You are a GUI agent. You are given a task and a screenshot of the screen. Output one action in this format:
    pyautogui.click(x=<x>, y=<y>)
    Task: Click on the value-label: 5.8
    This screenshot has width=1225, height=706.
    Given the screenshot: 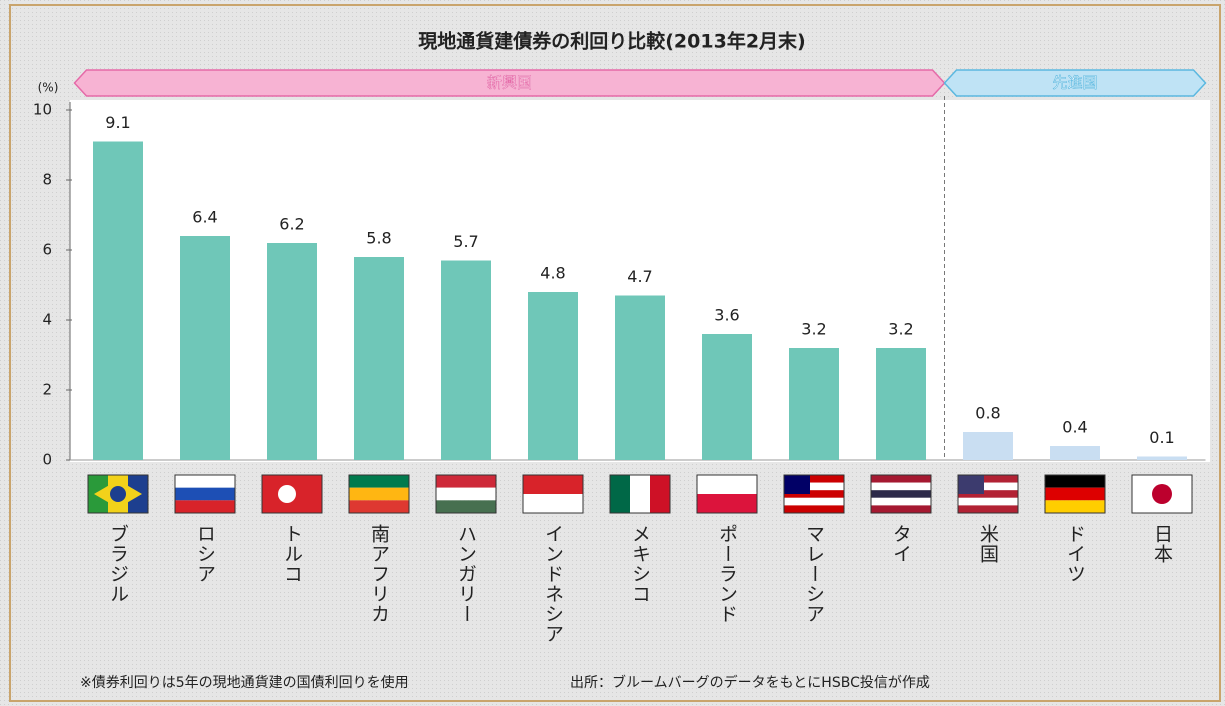 What is the action you would take?
    pyautogui.click(x=378, y=238)
    